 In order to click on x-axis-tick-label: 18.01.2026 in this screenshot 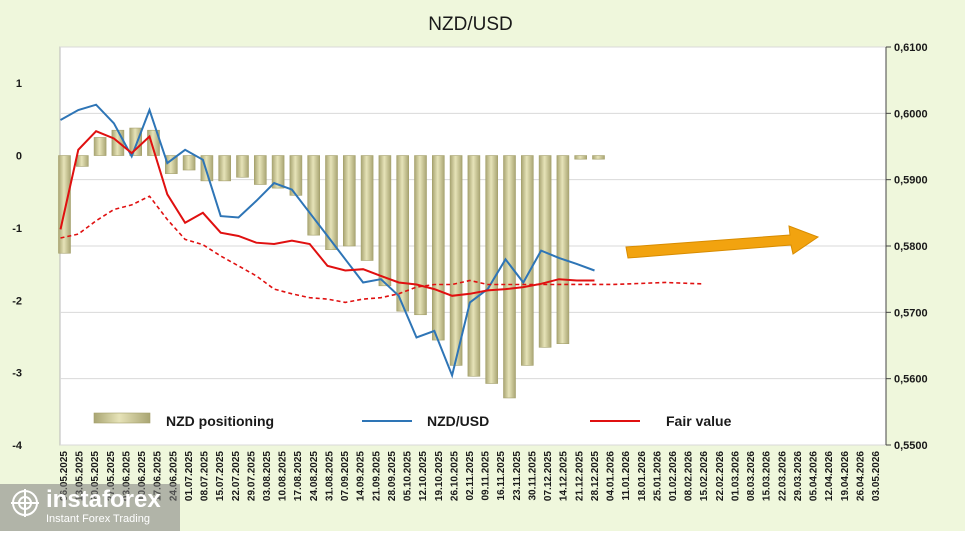, I will do `click(642, 476)`.